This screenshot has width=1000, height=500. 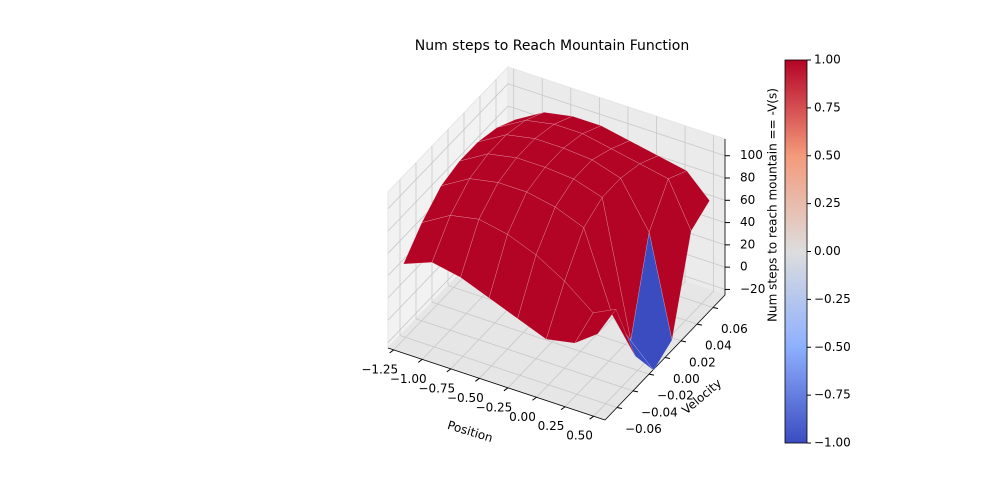 What do you see at coordinates (747, 200) in the screenshot?
I see `z-tick-label: 60` at bounding box center [747, 200].